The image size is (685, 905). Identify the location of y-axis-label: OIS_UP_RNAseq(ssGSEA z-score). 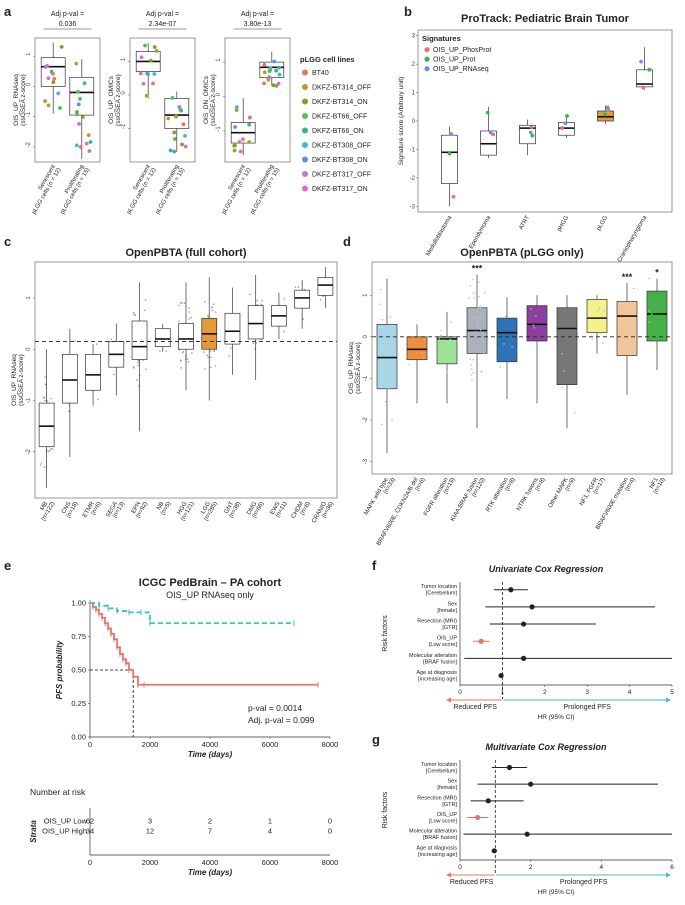
(355, 368).